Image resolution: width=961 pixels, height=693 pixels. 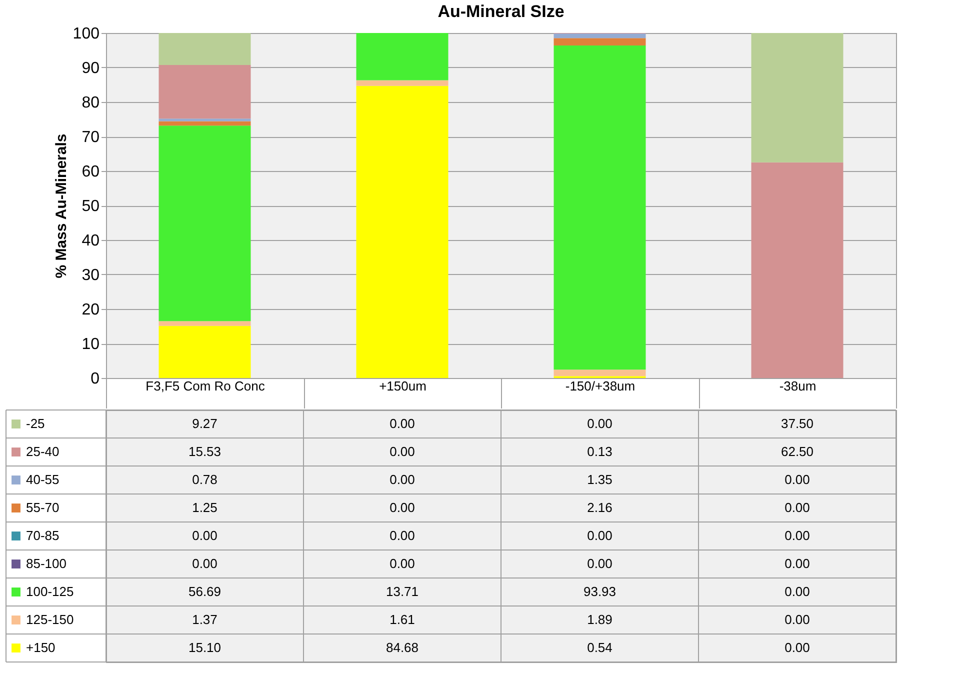 What do you see at coordinates (797, 386) in the screenshot?
I see `x-tick-label: -38um` at bounding box center [797, 386].